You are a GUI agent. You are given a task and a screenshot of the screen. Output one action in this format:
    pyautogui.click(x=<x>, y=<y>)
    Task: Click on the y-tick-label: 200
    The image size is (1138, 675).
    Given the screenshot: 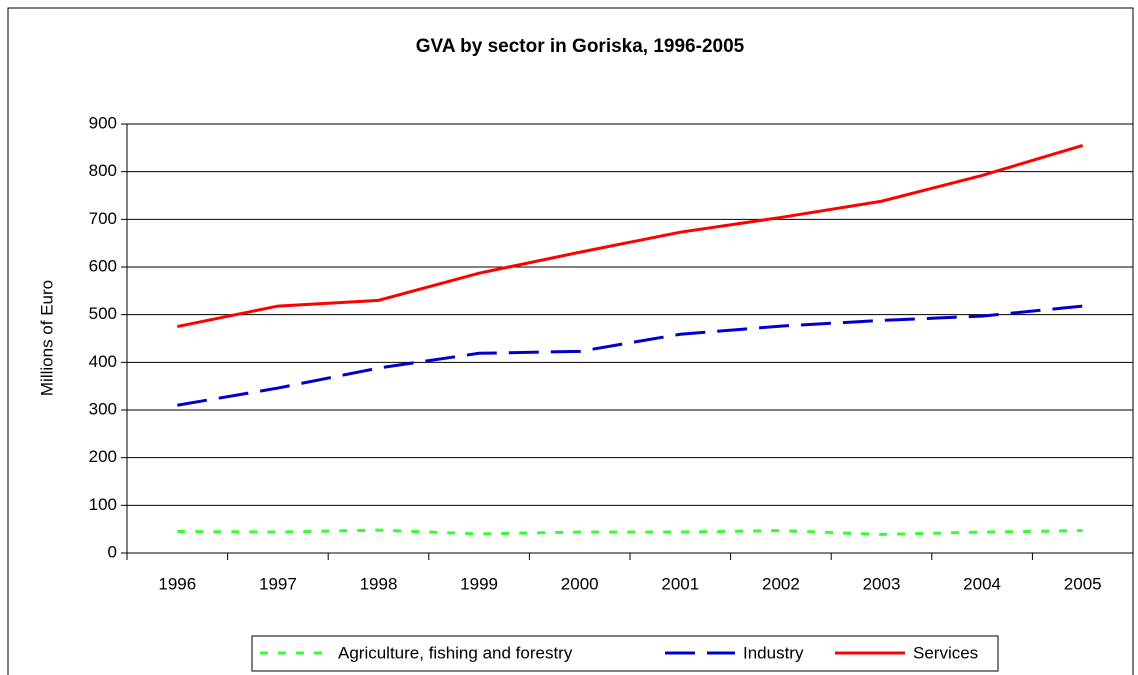 What is the action you would take?
    pyautogui.click(x=103, y=456)
    